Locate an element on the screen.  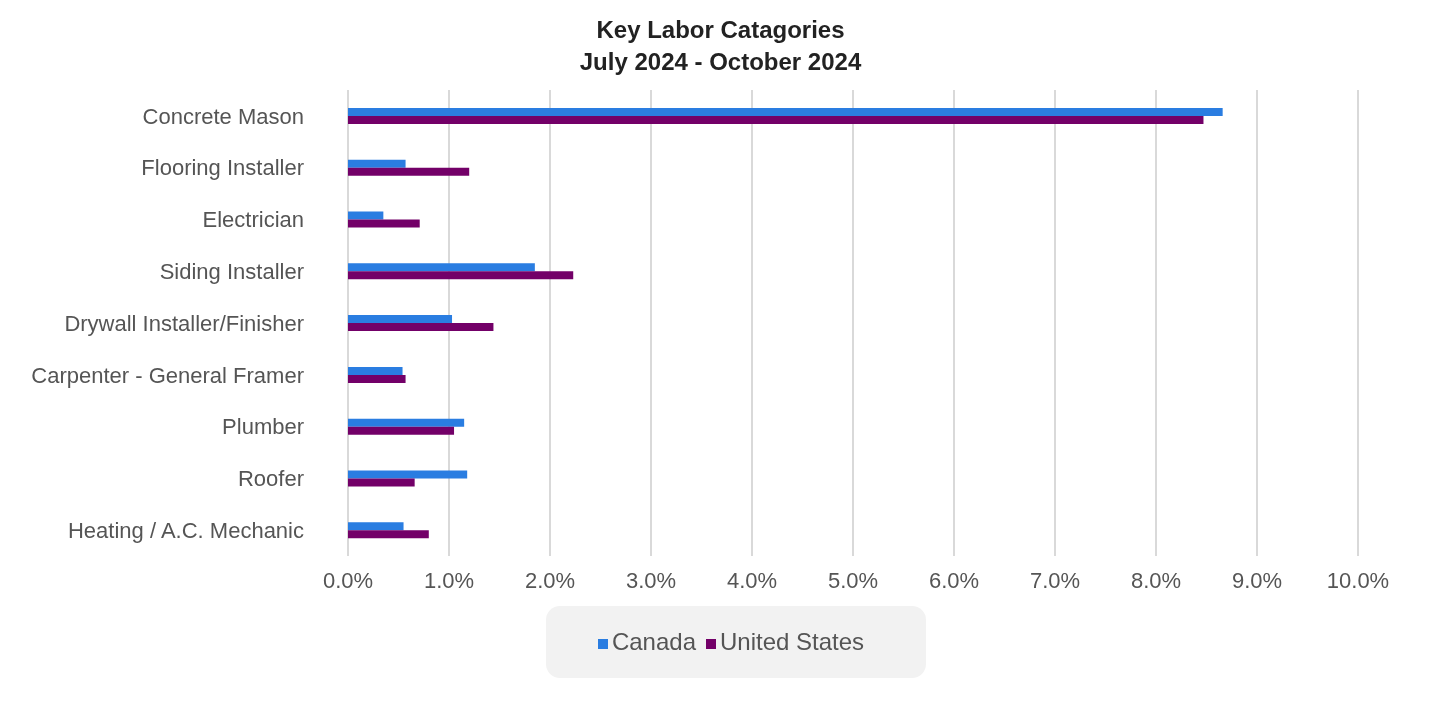
x-tick-label: 10.0% is located at coordinates (1358, 580).